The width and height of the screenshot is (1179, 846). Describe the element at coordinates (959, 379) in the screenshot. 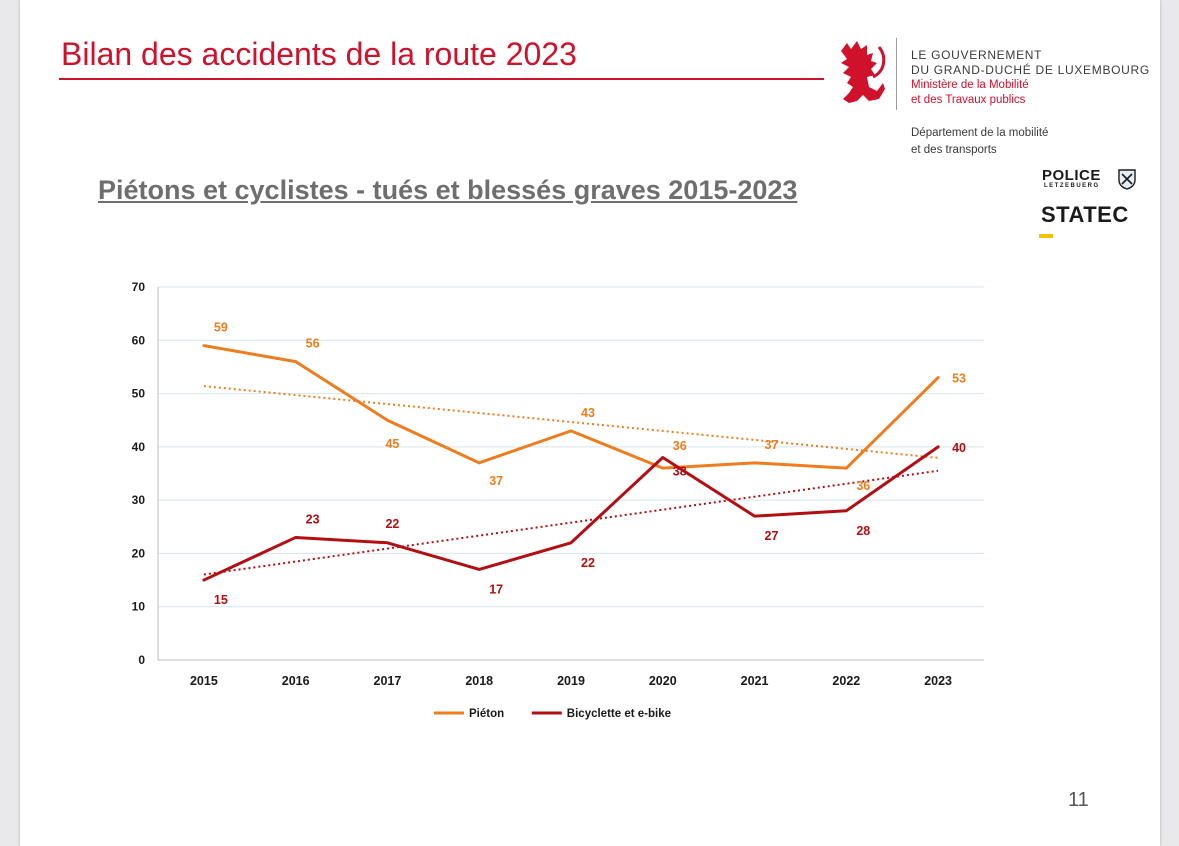

I see `data-label: 53` at that location.